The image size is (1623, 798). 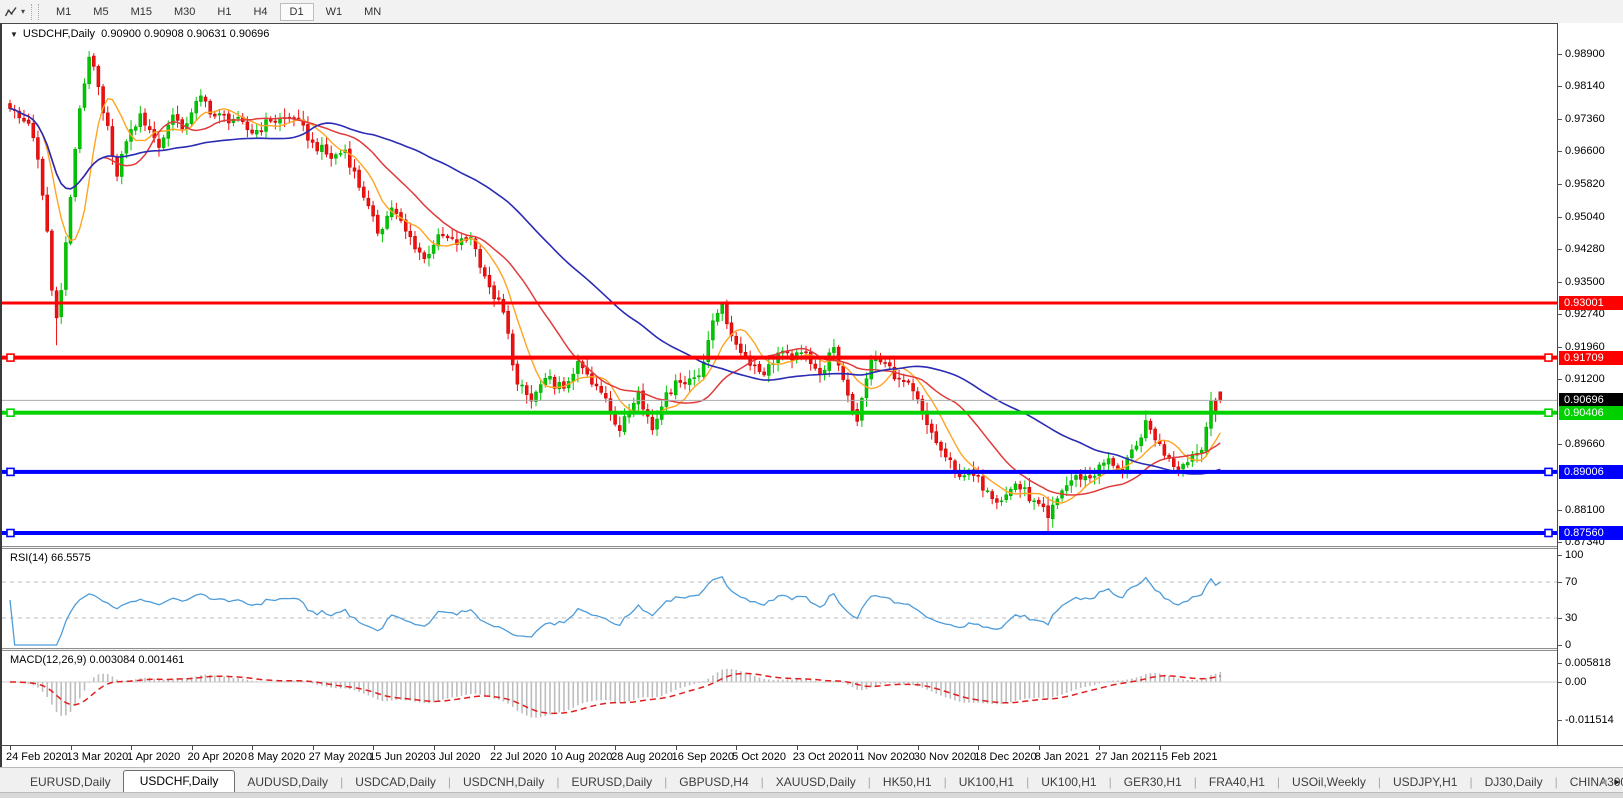 What do you see at coordinates (1236, 782) in the screenshot?
I see `chart-tab-fra40-h1: FRA40,H1` at bounding box center [1236, 782].